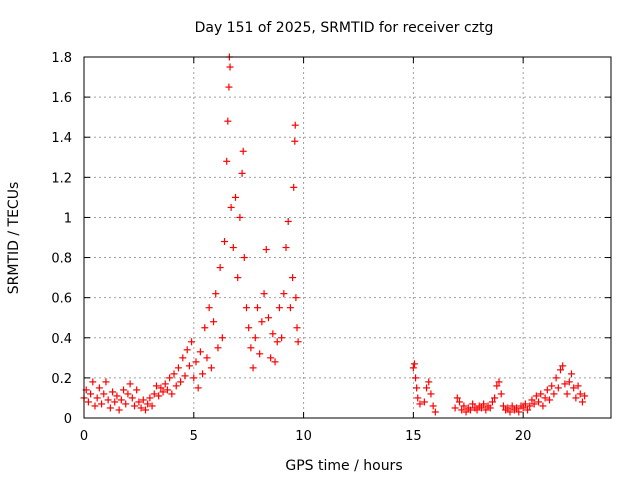 The width and height of the screenshot is (640, 480). What do you see at coordinates (68, 419) in the screenshot?
I see `y-tick-label: 0` at bounding box center [68, 419].